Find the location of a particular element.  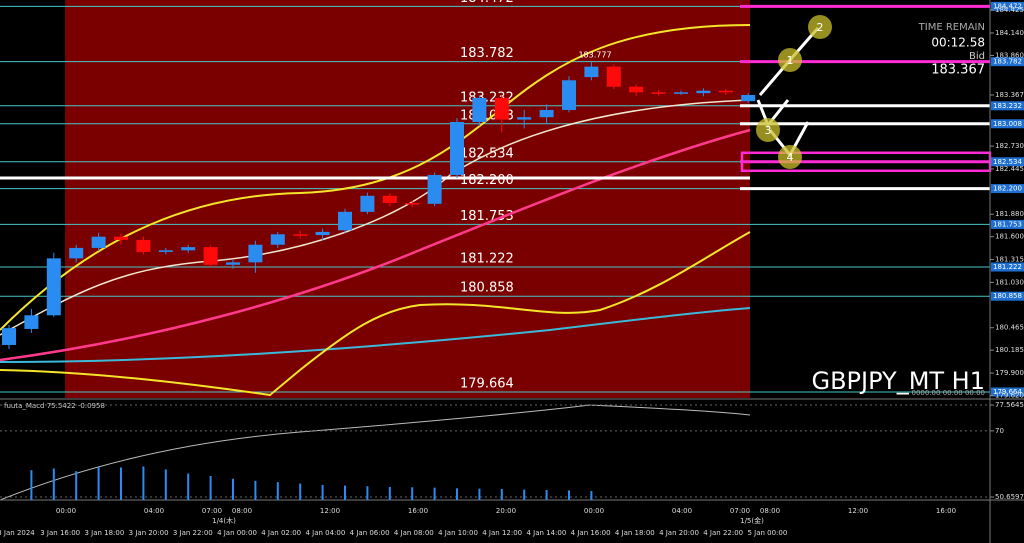

symbol-label: GBPJPY_MT H1 is located at coordinates (898, 381).